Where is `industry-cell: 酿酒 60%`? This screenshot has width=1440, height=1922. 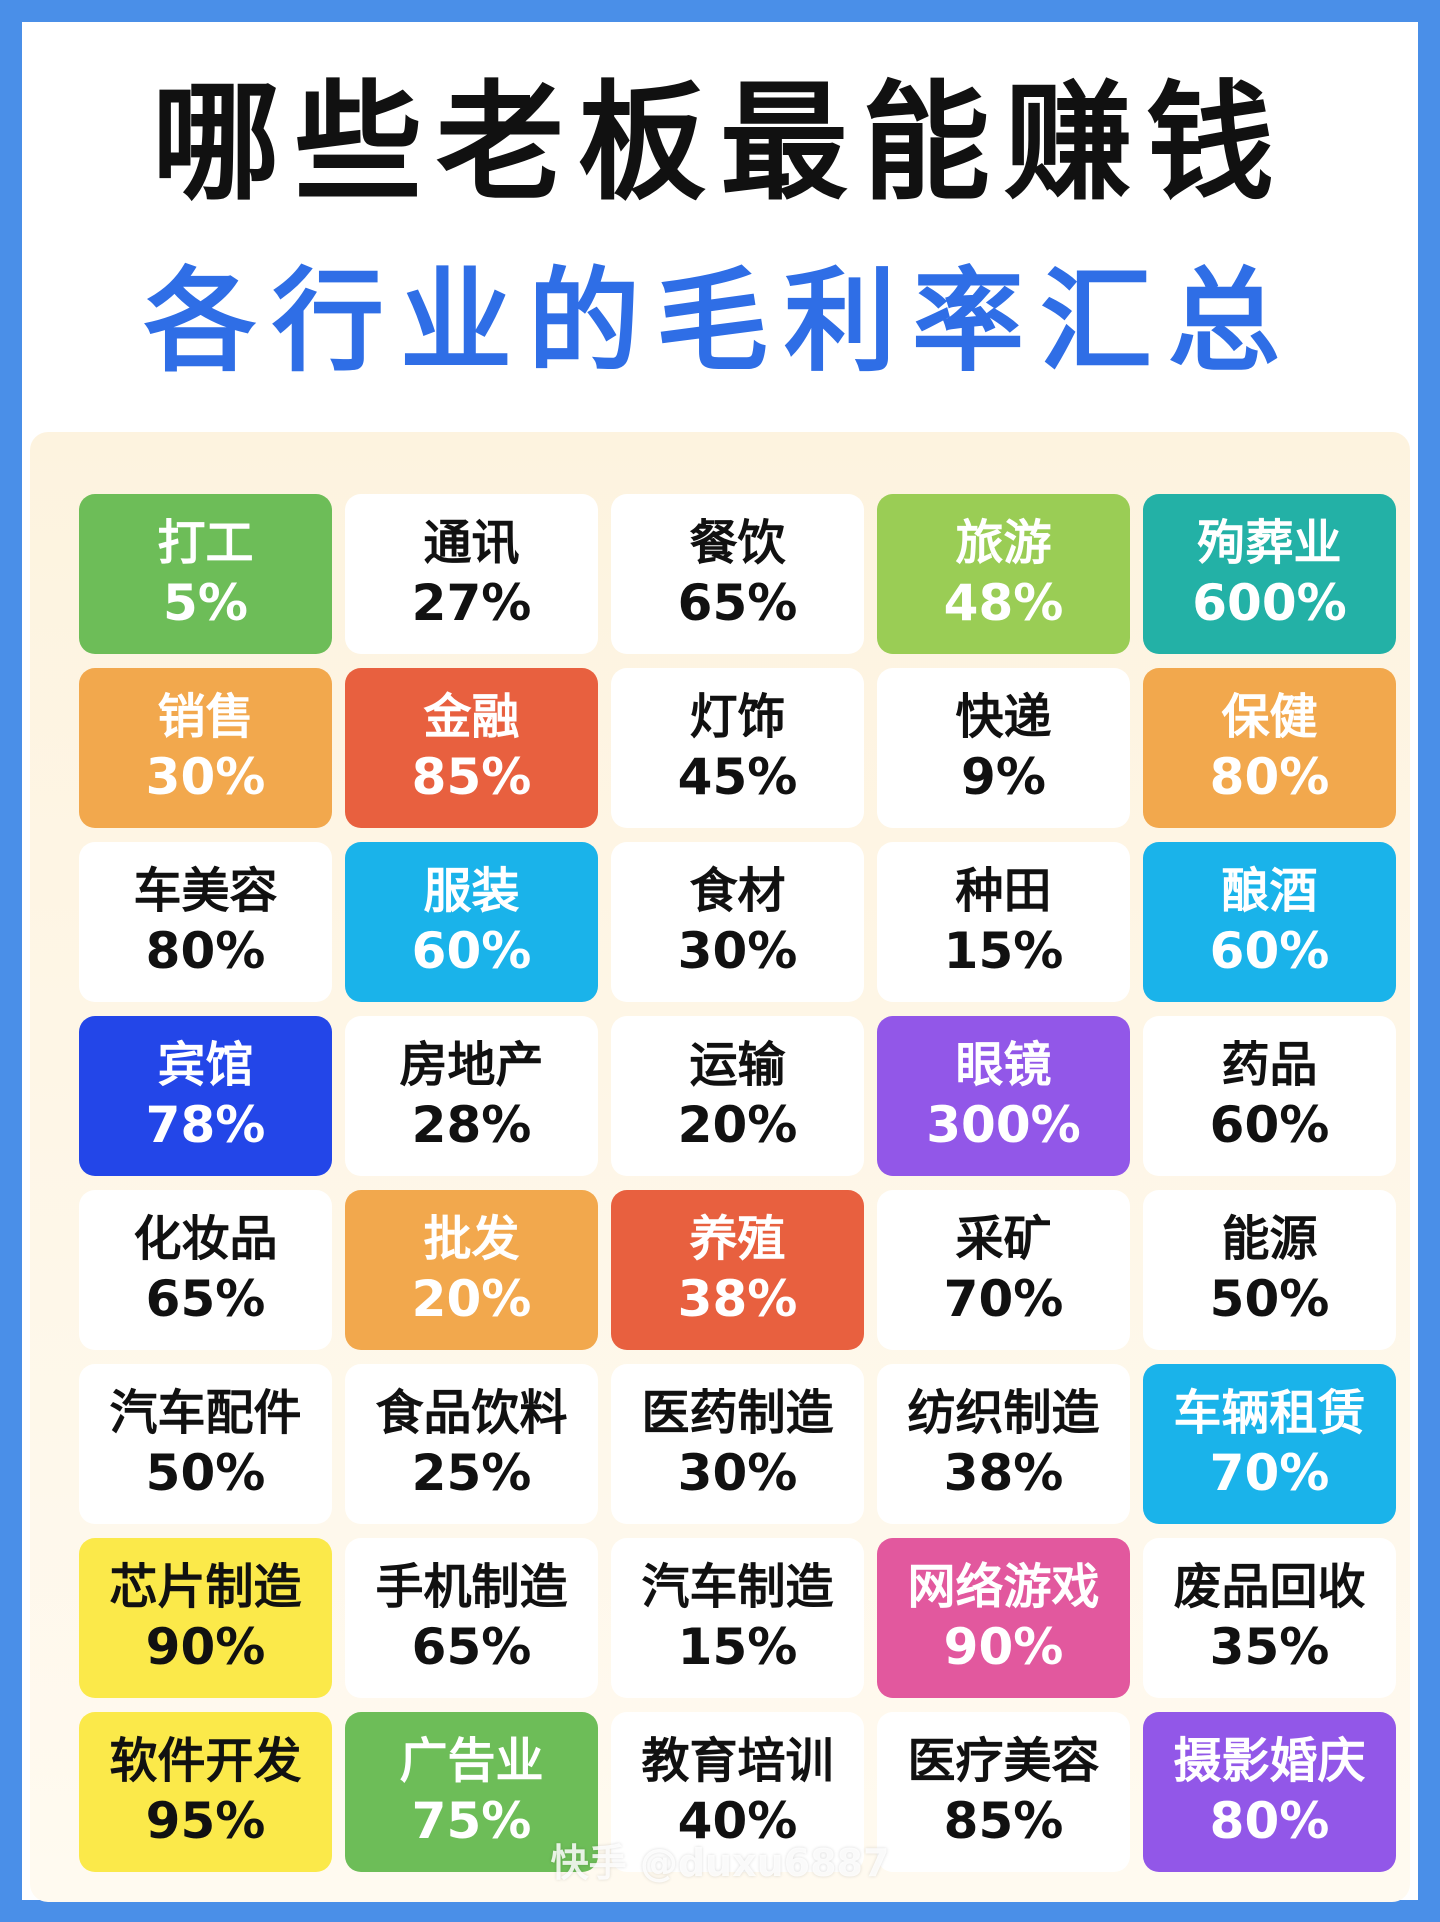 industry-cell: 酿酒 60% is located at coordinates (1269, 922).